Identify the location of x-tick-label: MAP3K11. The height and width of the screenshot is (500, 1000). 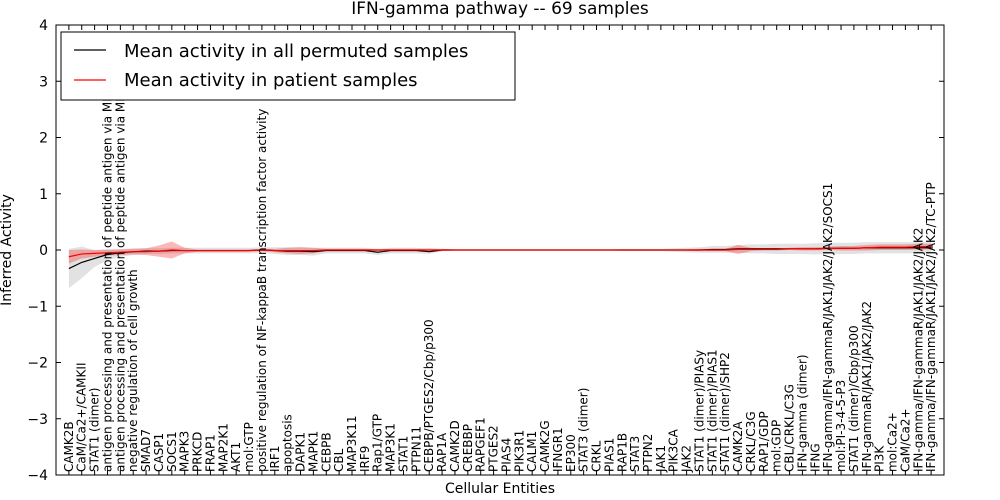
(352, 443).